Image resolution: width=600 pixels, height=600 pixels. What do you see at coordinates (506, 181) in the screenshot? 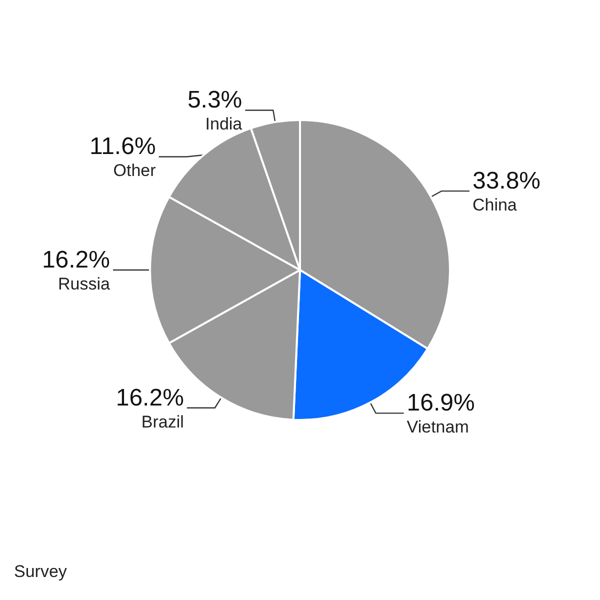
I see `data-label: 33.8%` at bounding box center [506, 181].